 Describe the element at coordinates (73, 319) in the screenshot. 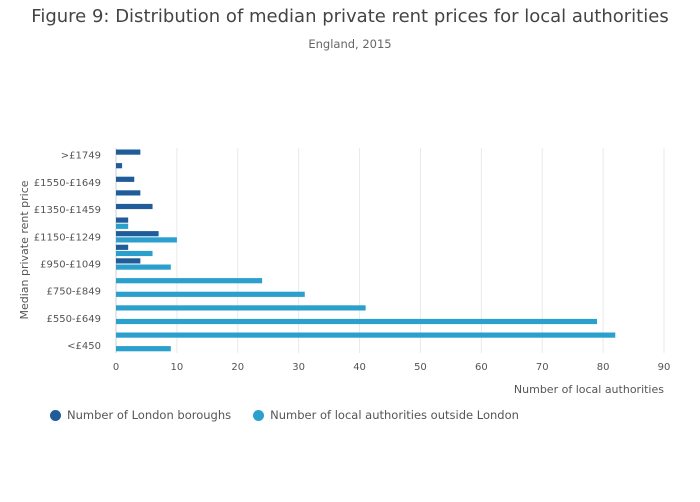

I see `y-tick-label: £550-£649` at that location.